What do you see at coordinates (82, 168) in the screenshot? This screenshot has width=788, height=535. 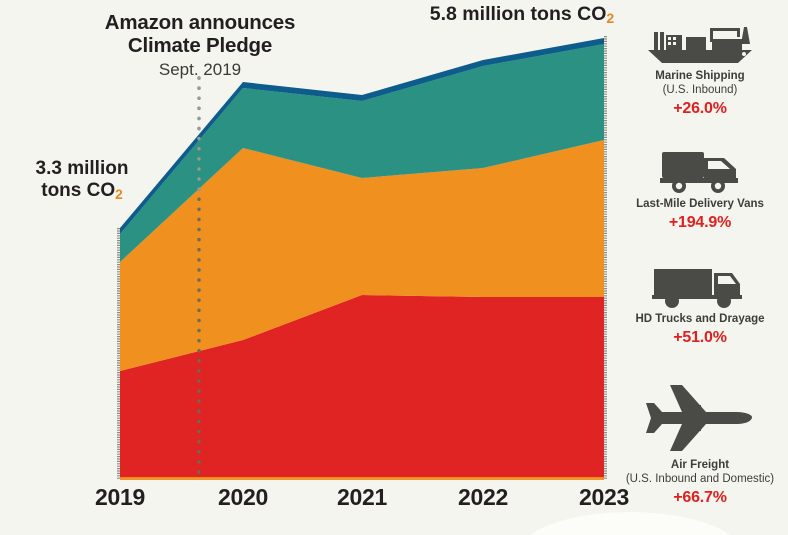 I see `start-value-line1: 3.3 million` at bounding box center [82, 168].